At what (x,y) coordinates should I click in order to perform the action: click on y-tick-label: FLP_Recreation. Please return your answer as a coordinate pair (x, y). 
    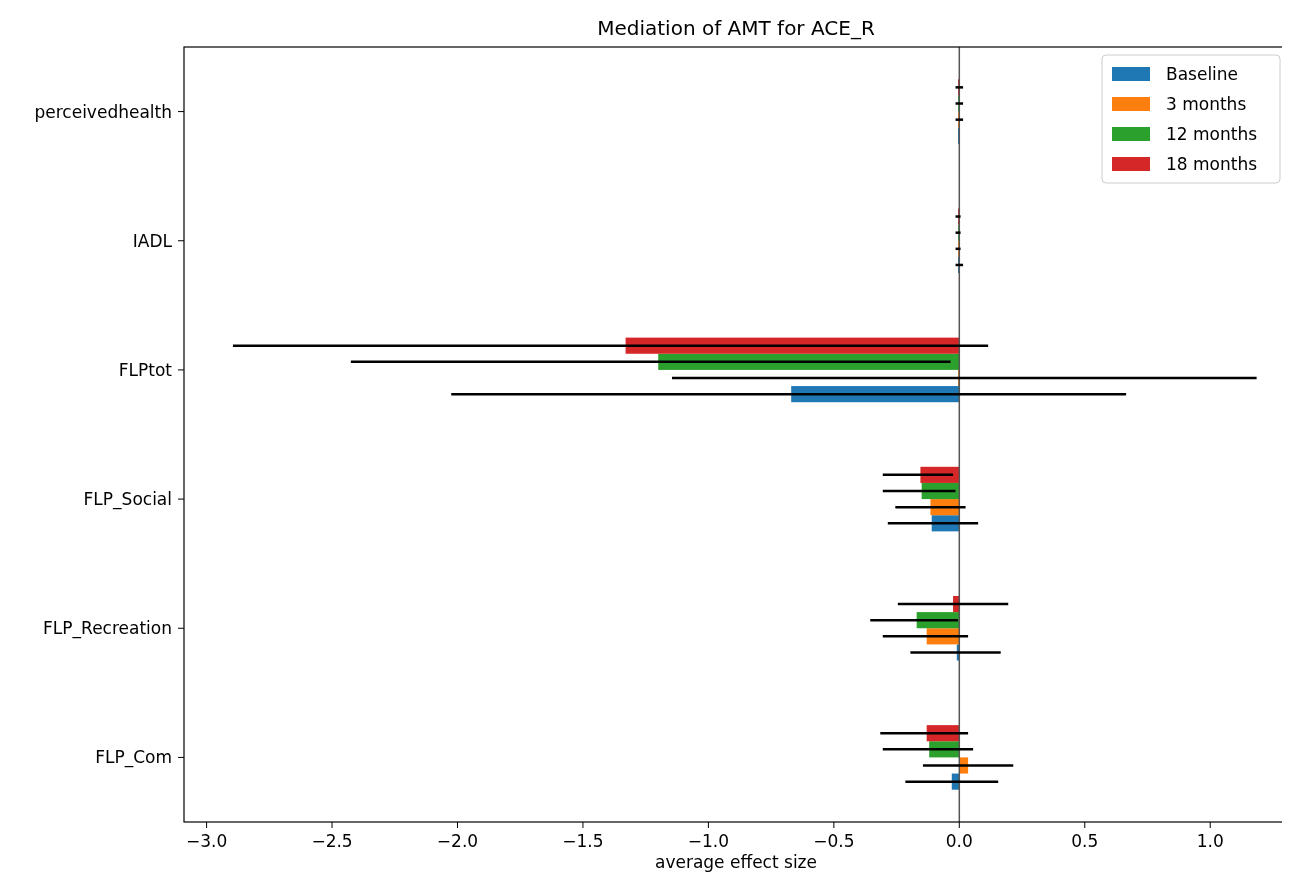
    Looking at the image, I should click on (107, 629).